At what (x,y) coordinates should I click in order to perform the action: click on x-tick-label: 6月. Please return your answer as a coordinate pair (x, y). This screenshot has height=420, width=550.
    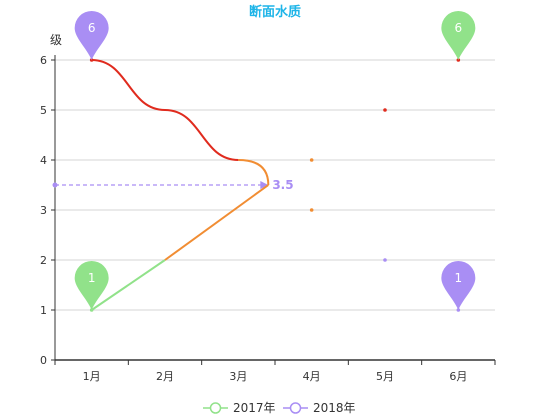
    Looking at the image, I should click on (458, 376).